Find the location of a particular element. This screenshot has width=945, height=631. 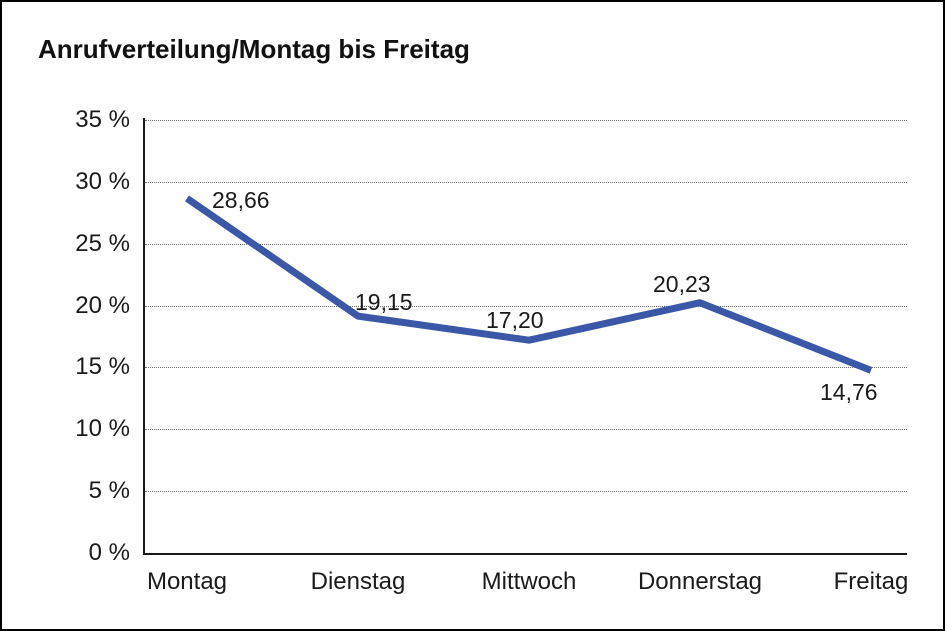

y-tick-label: 35 % is located at coordinates (102, 119).